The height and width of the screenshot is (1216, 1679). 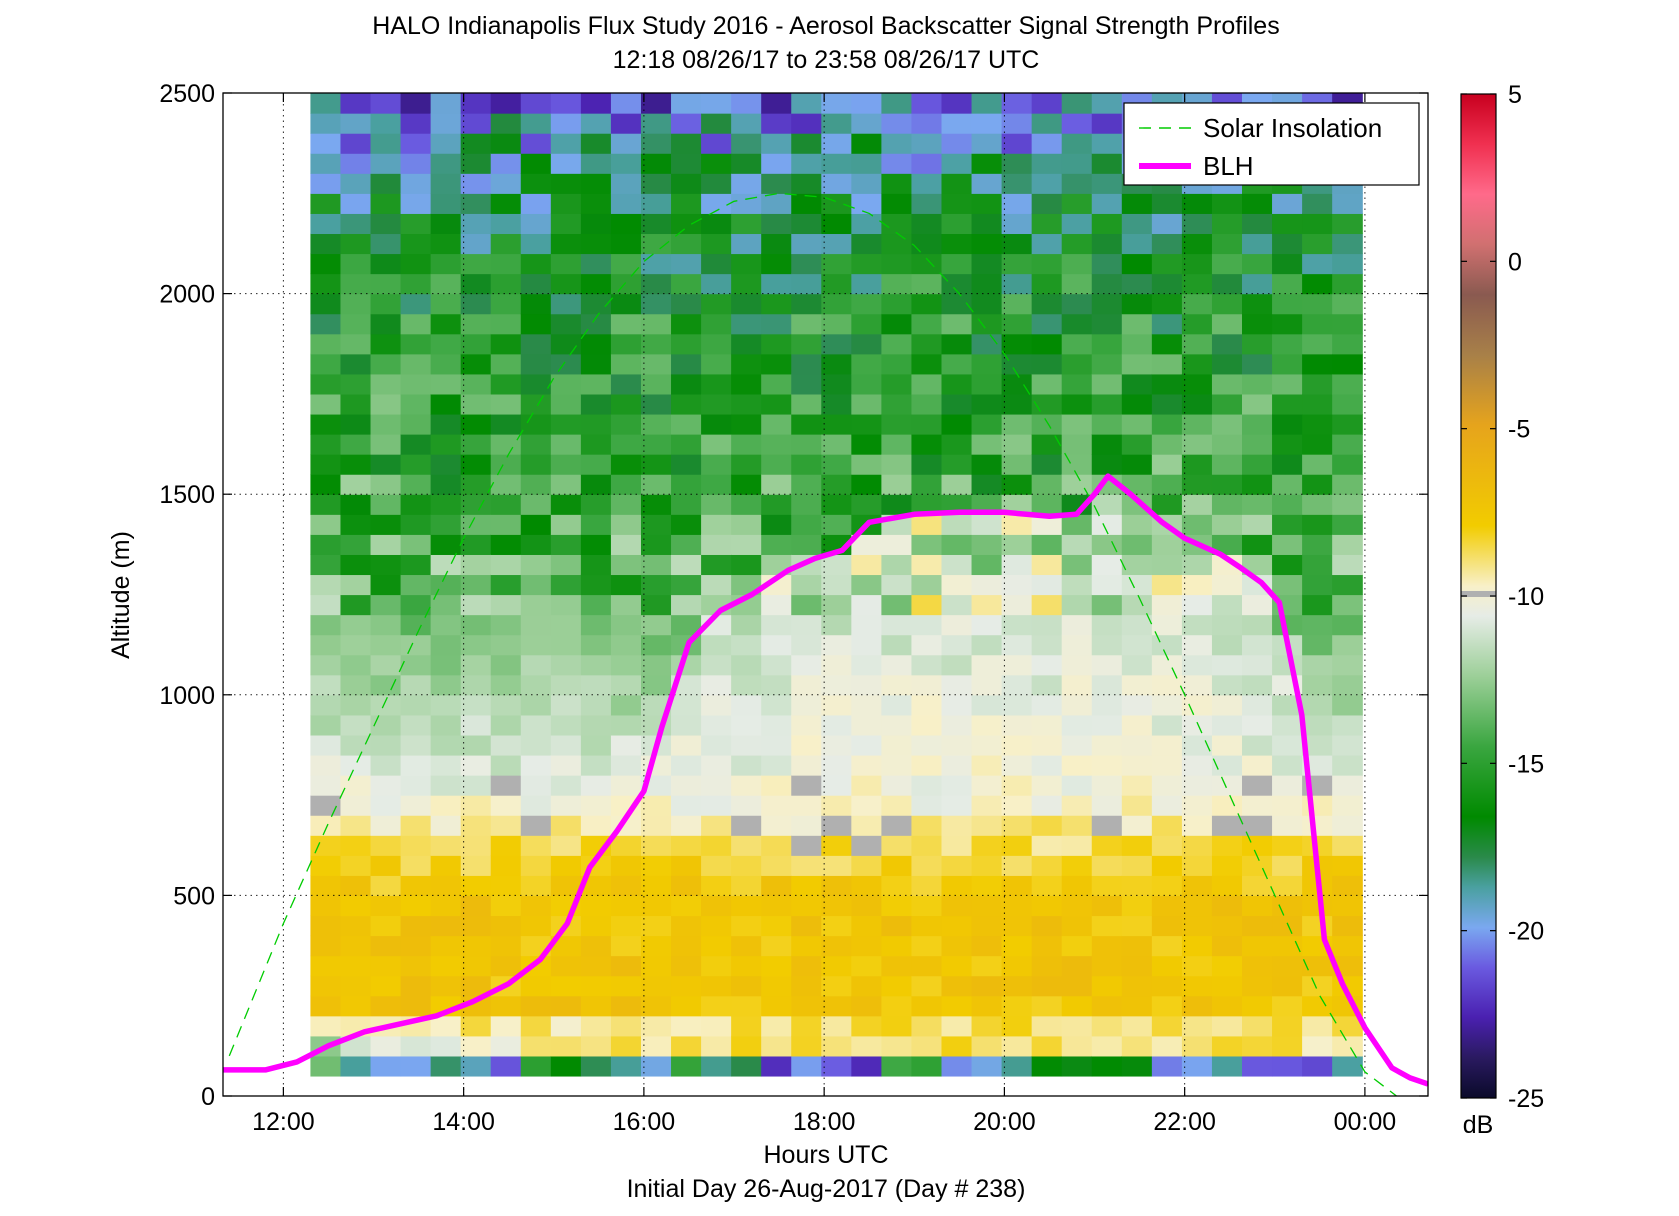 What do you see at coordinates (826, 1189) in the screenshot?
I see `x-axis-label-day: Initial Day 26-Aug-2017 (Day # 238)` at bounding box center [826, 1189].